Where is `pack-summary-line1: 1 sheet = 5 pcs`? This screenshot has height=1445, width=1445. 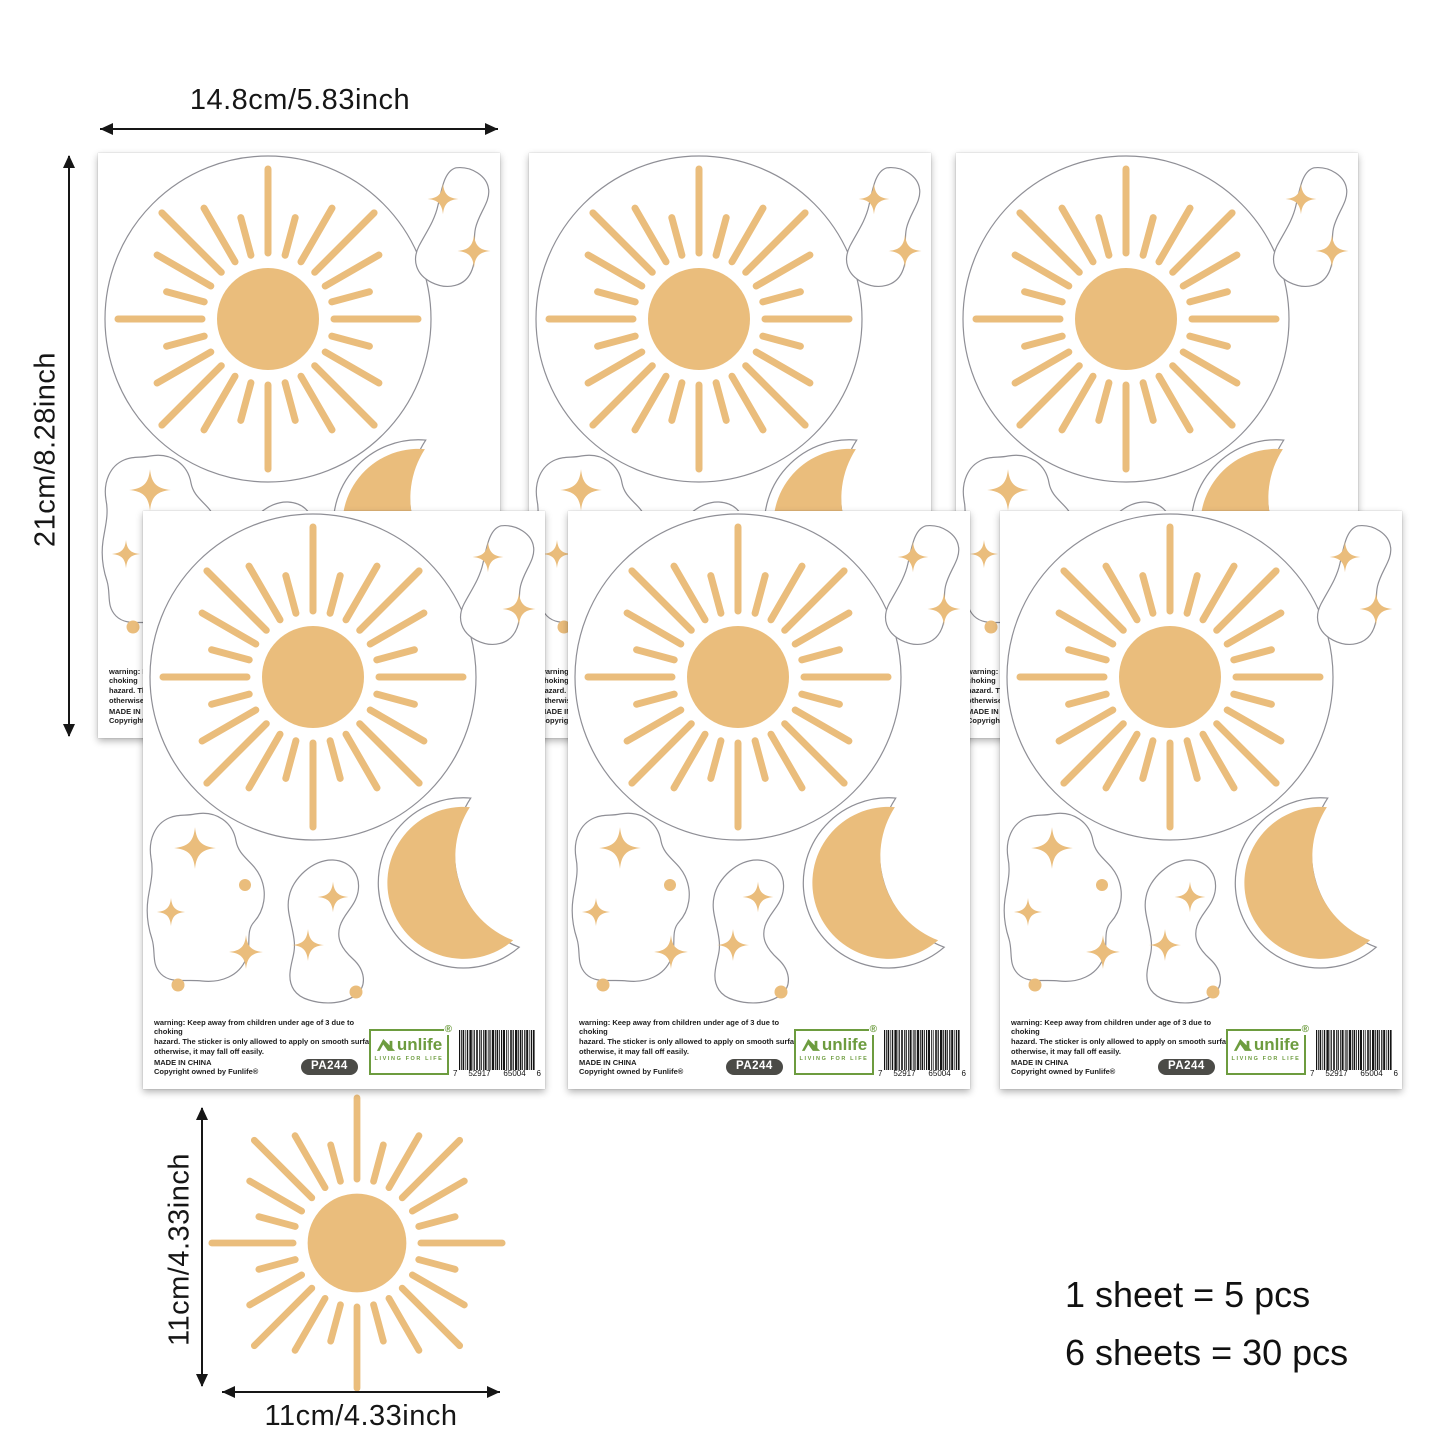
pack-summary-line1: 1 sheet = 5 pcs is located at coordinates (1188, 1294).